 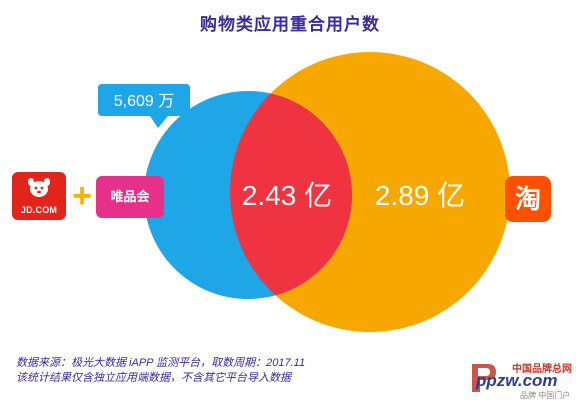 What do you see at coordinates (484, 378) in the screenshot?
I see `watermark-logo-icon` at bounding box center [484, 378].